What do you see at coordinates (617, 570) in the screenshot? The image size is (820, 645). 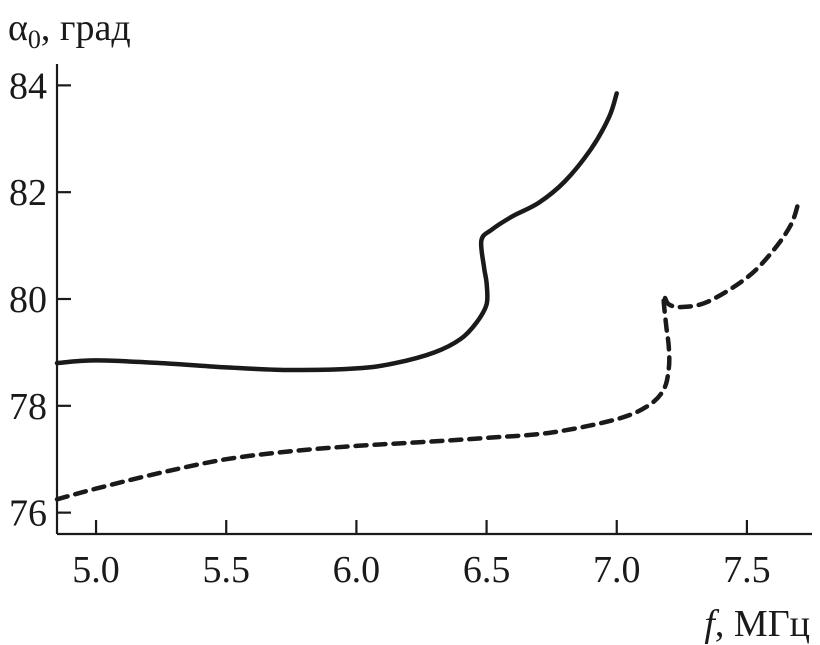 I see `x-tick-label: 7.0` at bounding box center [617, 570].